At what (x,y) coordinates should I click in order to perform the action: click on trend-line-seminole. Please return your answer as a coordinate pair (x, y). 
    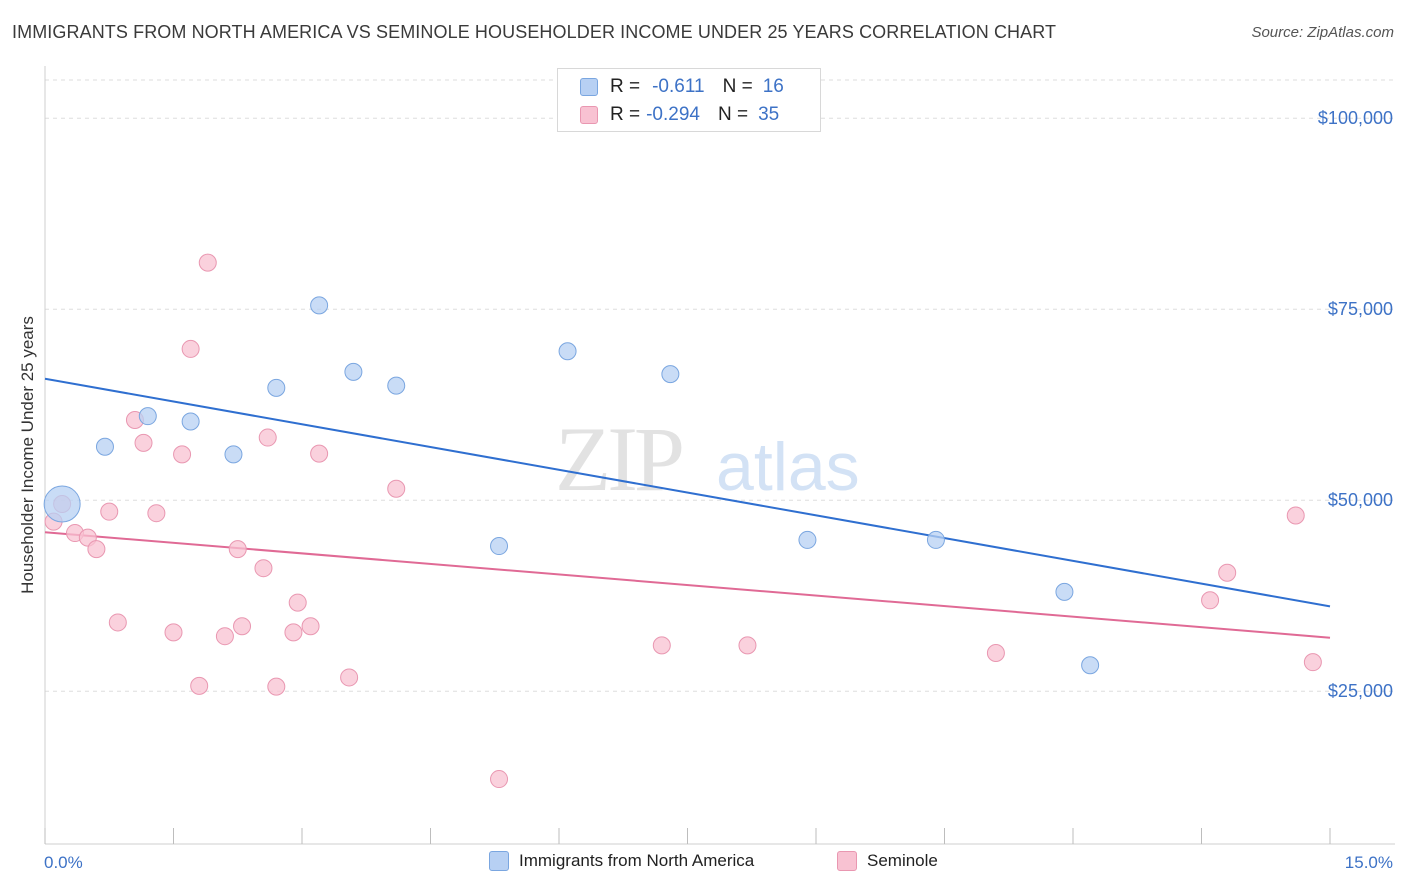
    Looking at the image, I should click on (687, 585).